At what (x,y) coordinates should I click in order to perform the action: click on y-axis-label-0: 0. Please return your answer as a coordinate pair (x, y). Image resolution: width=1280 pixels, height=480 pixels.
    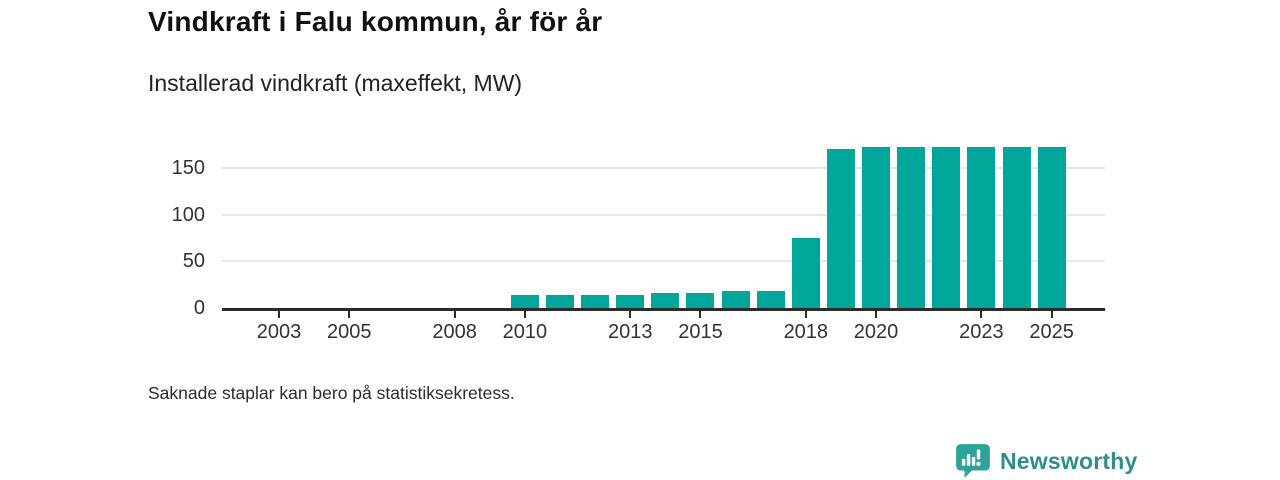
    Looking at the image, I should click on (199, 308).